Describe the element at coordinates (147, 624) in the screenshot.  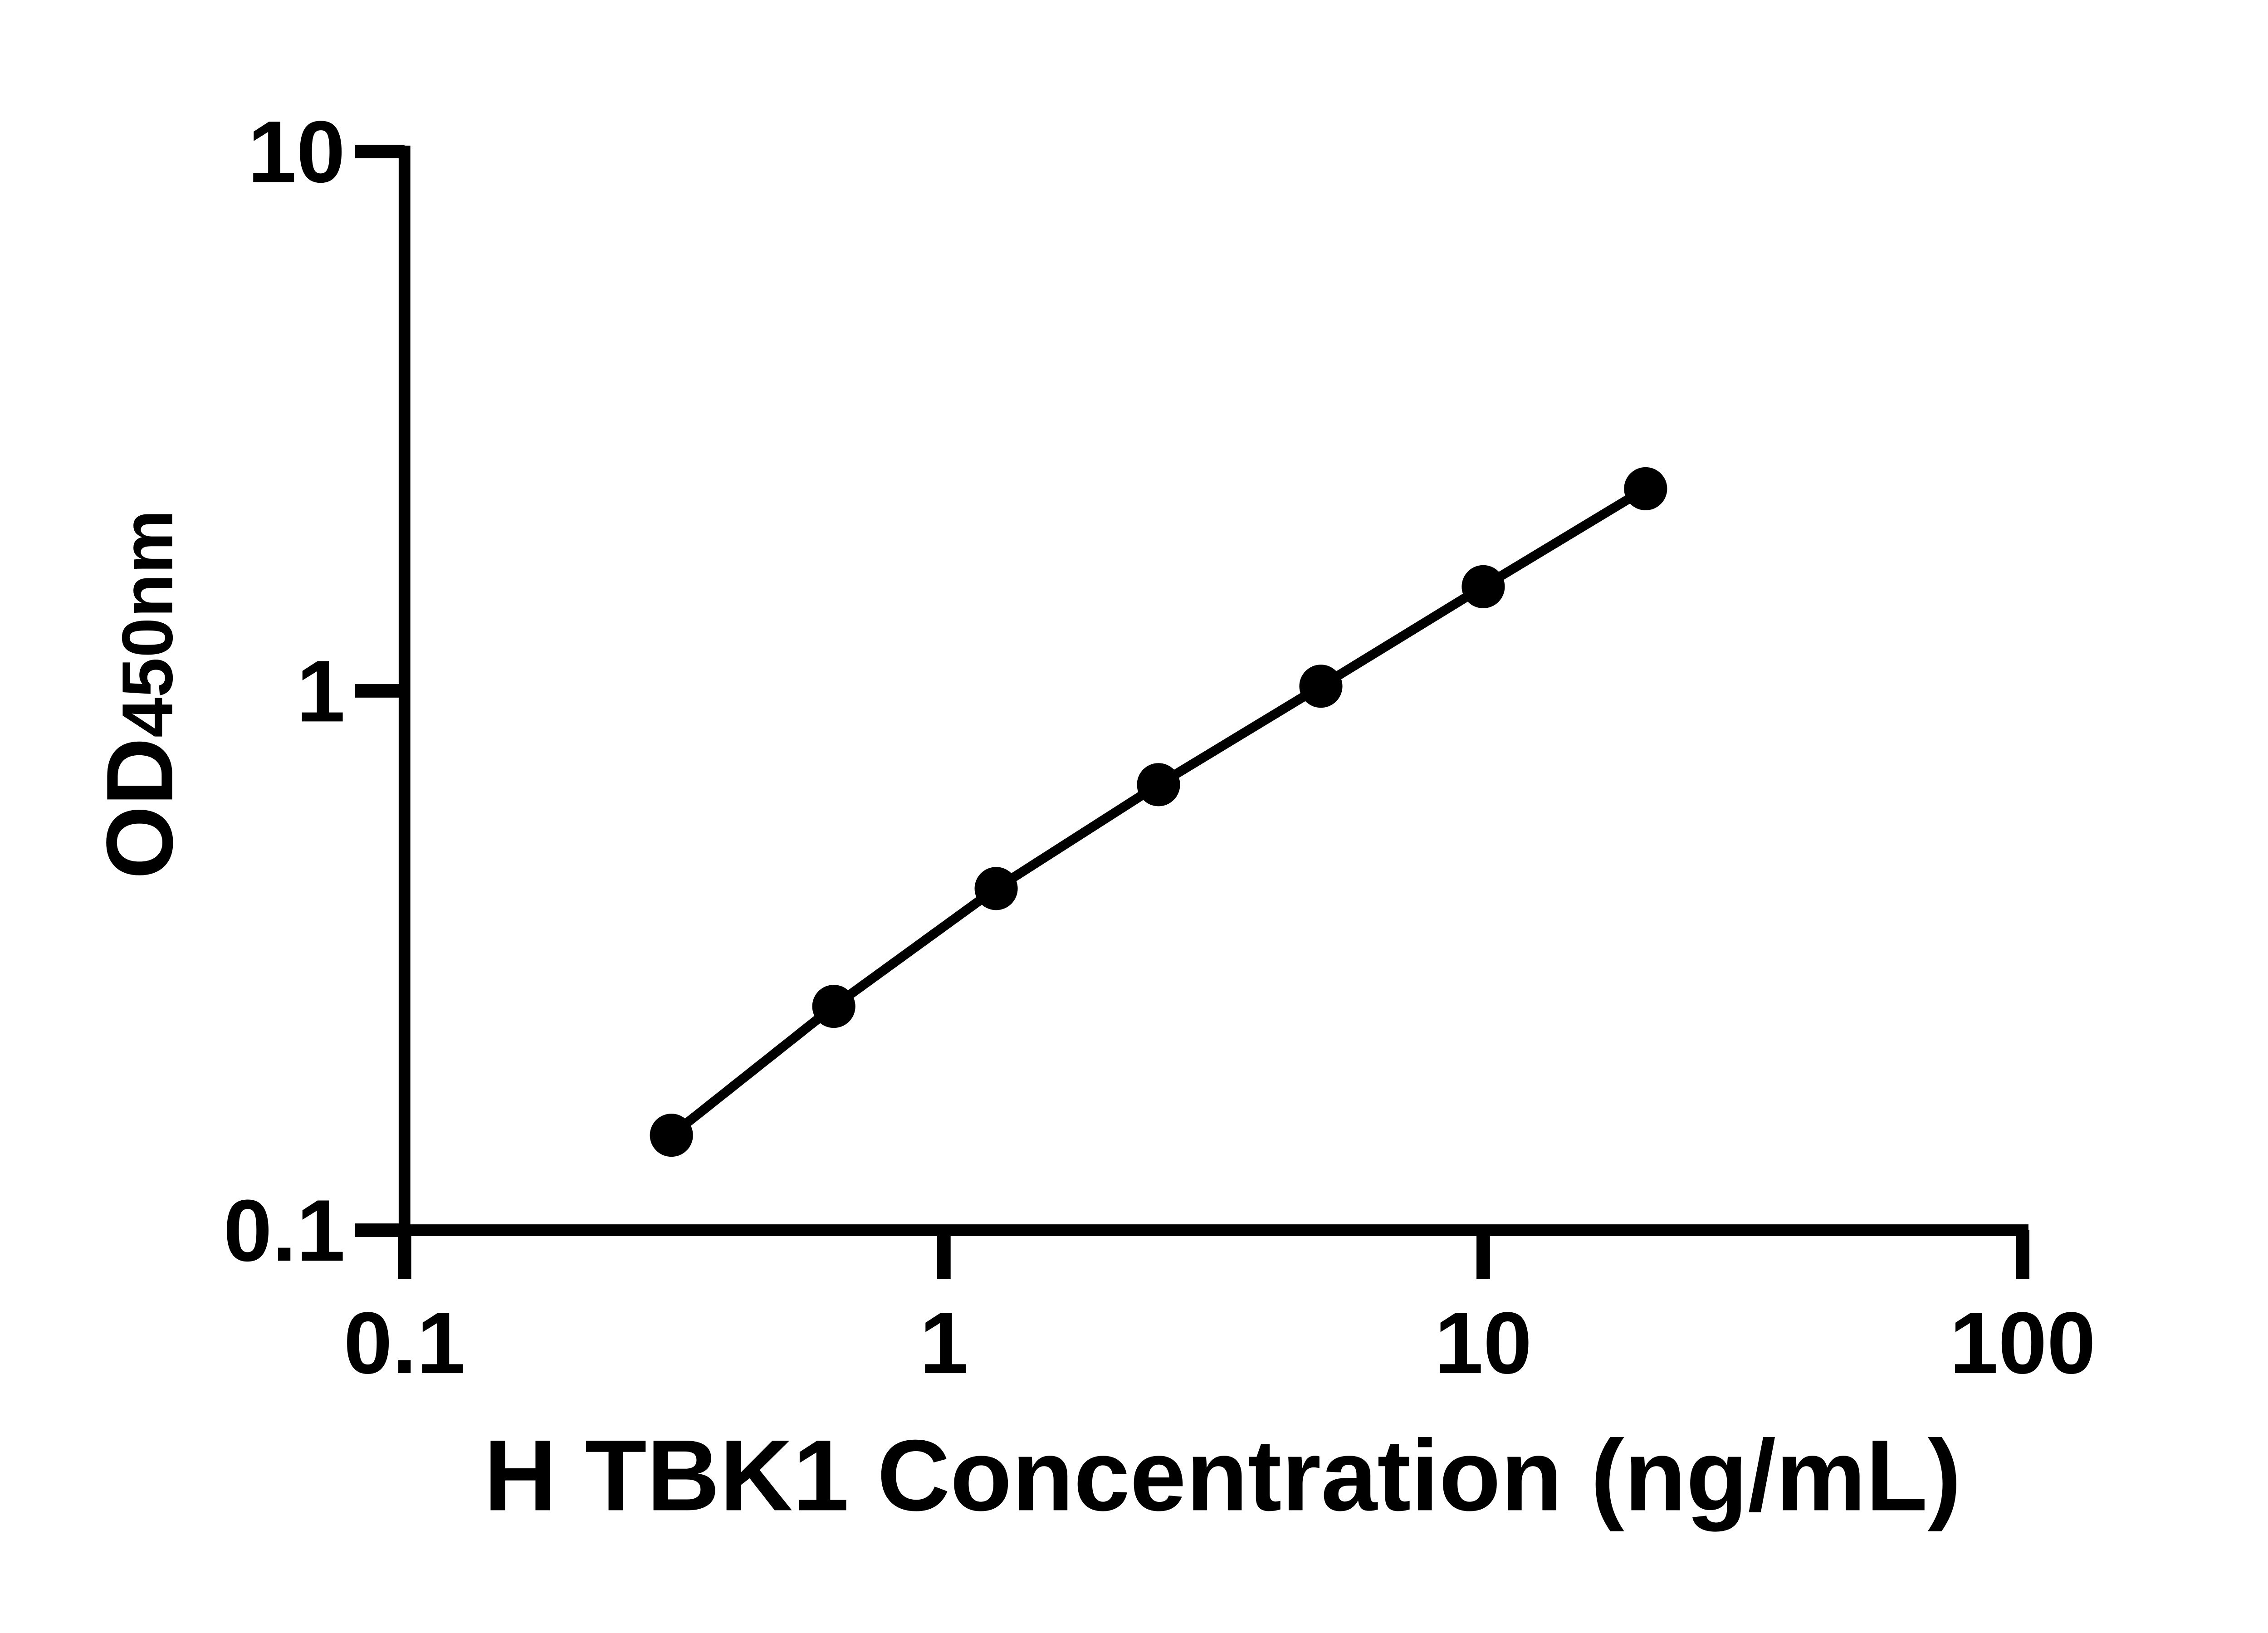
I see `y-axis-title-sub: 450nm` at that location.